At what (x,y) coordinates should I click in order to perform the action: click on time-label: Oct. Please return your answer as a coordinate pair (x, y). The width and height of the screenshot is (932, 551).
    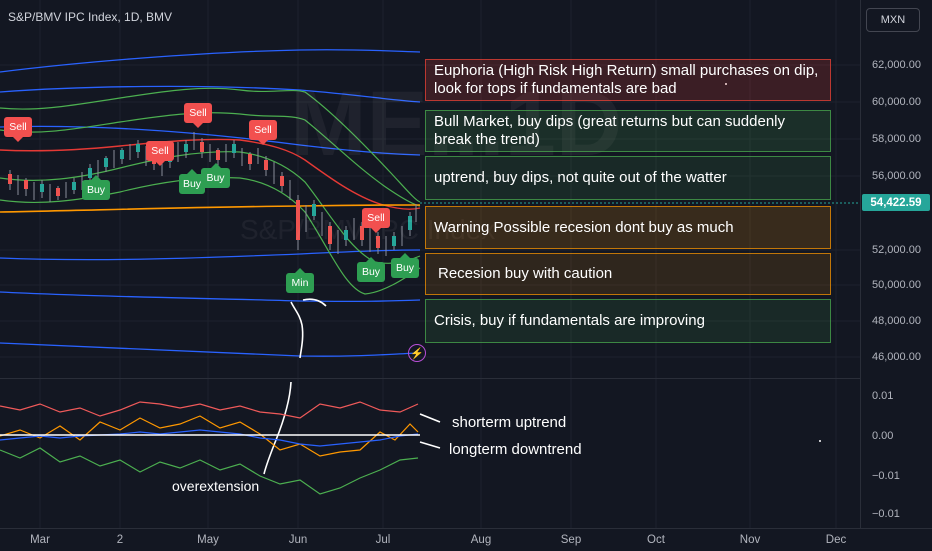
    Looking at the image, I should click on (656, 540).